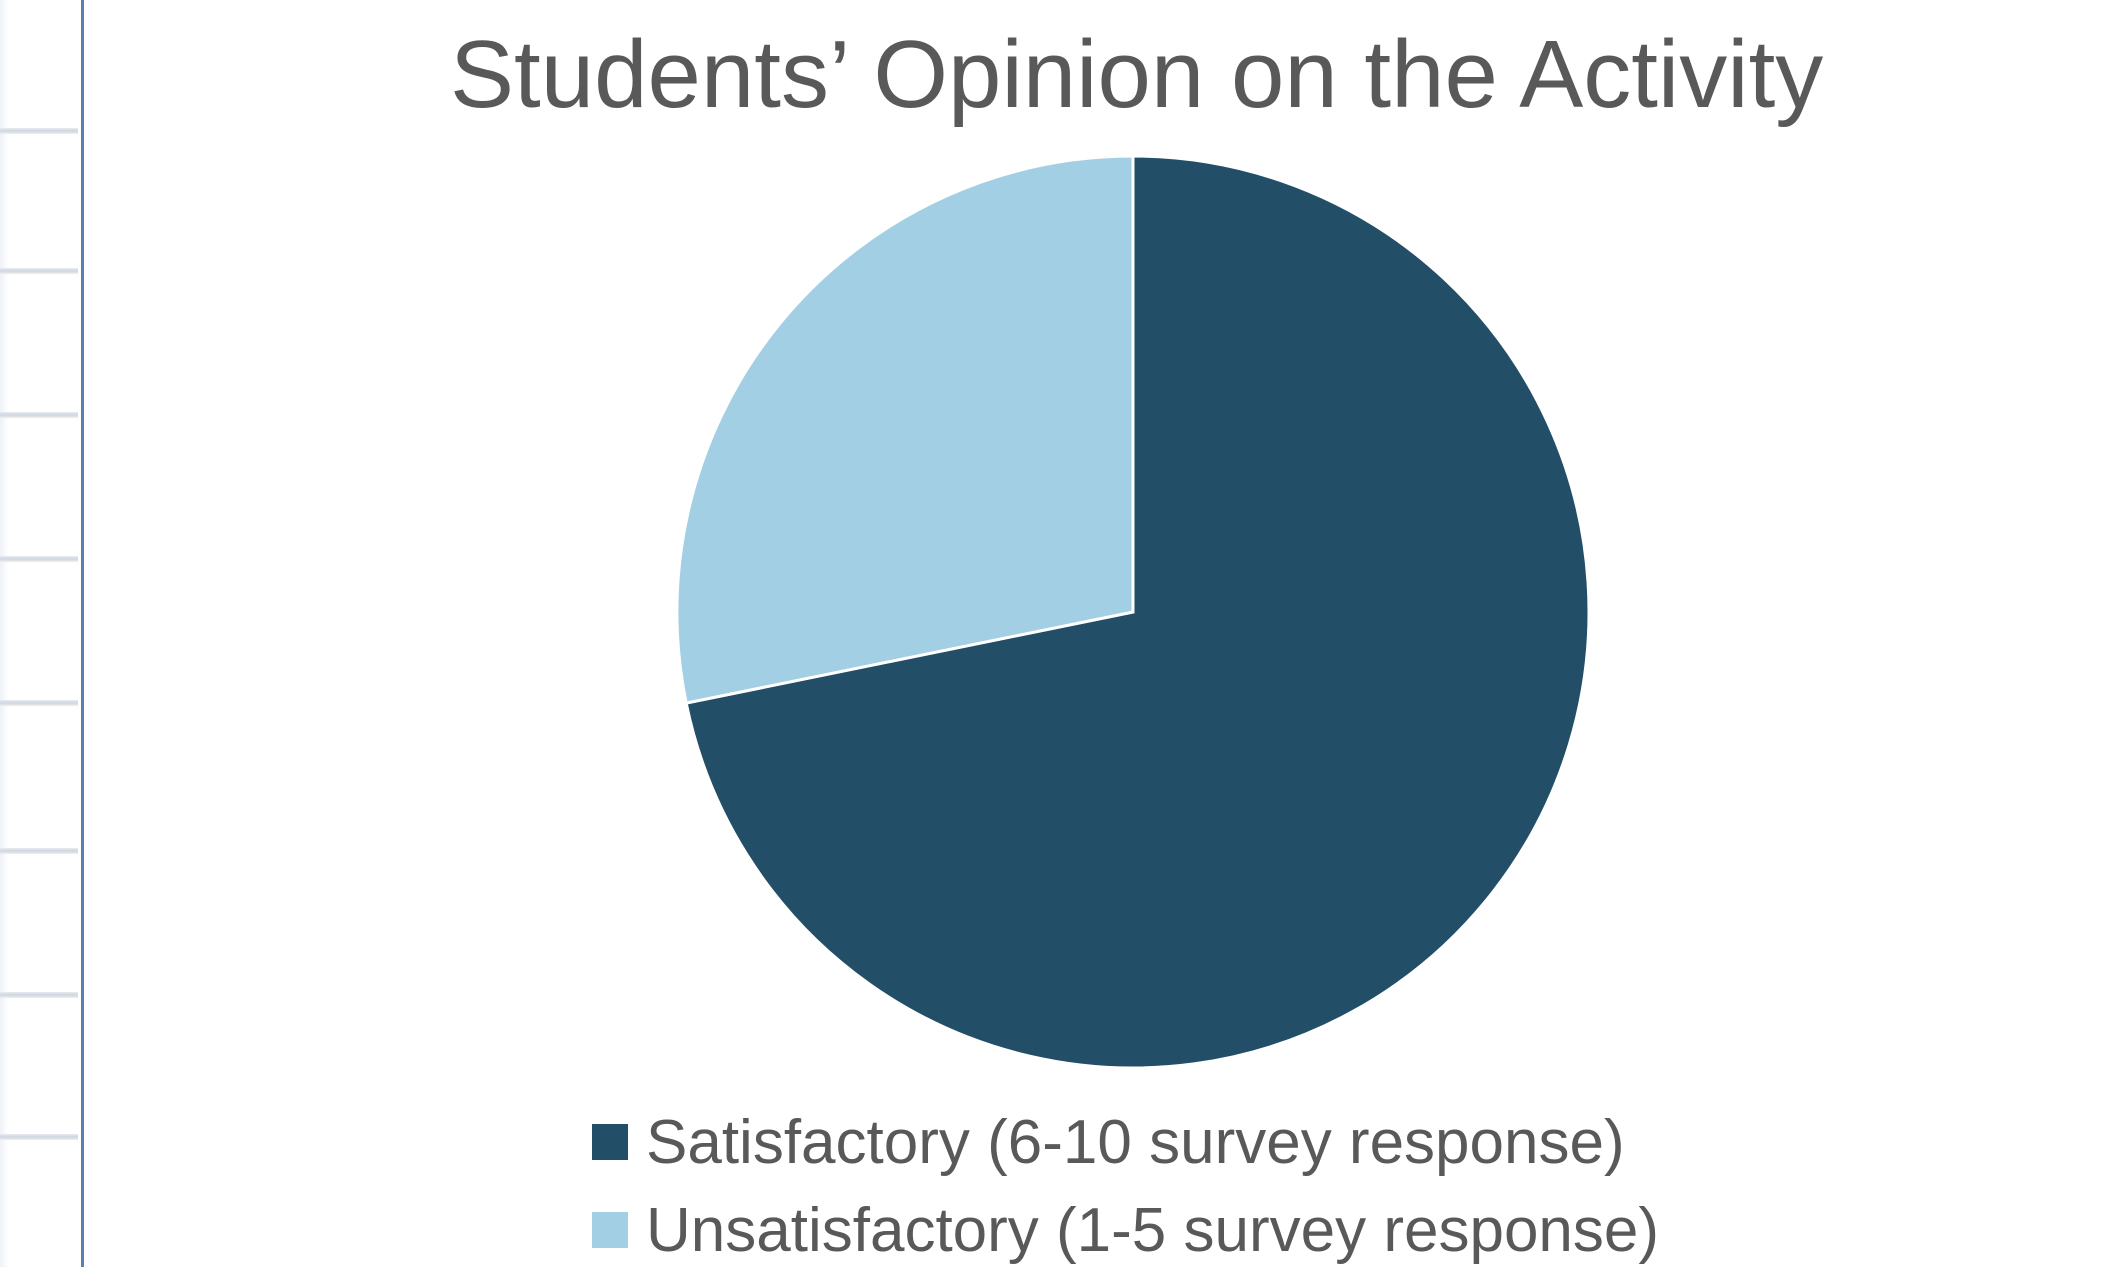  Describe the element at coordinates (1153, 1230) in the screenshot. I see `legend-label-unsatisfactory: Unsatisfactory (1-5 survey response)` at that location.